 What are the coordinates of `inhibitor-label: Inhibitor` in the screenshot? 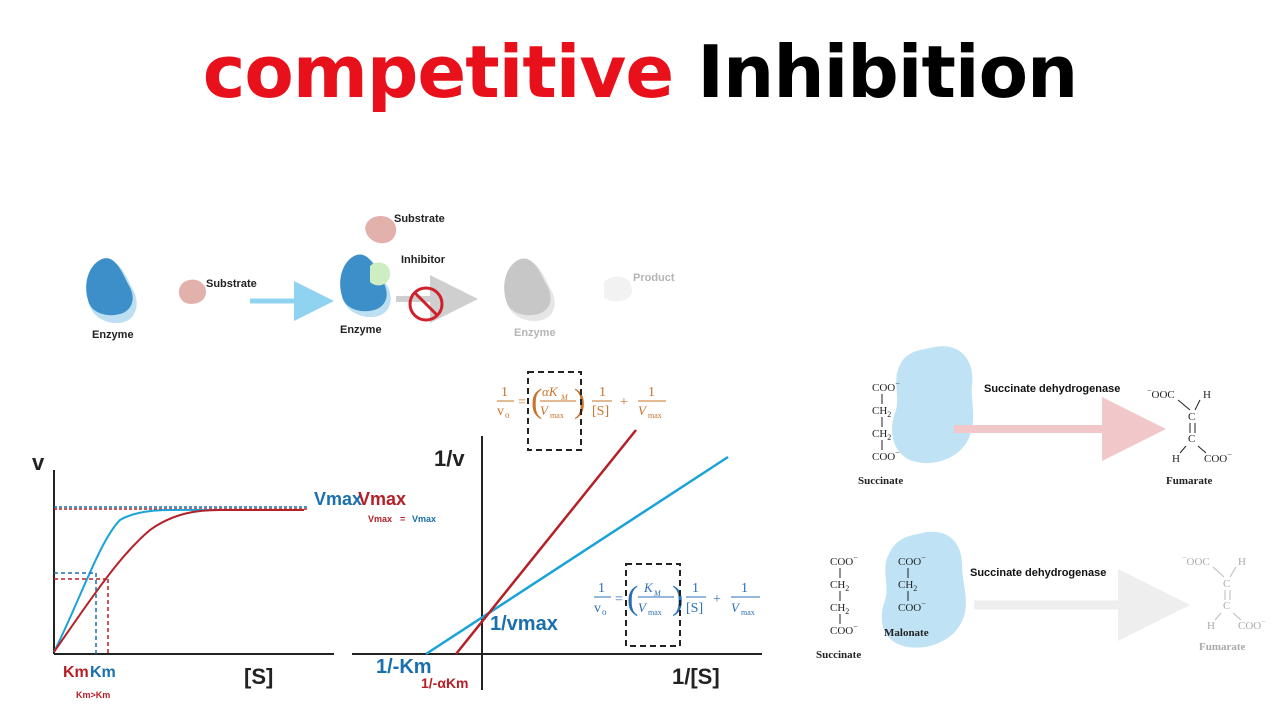 It's located at (423, 260).